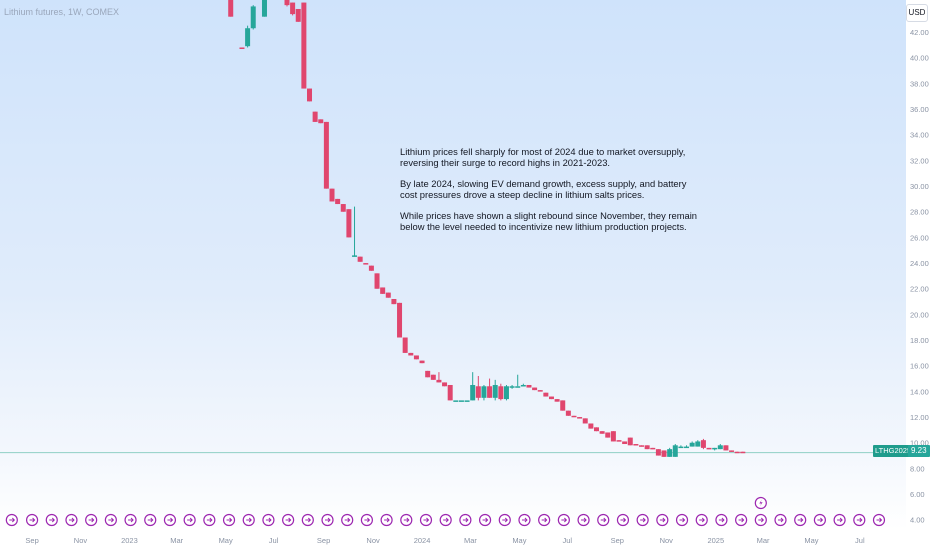  I want to click on chart-title: Lithium futures, 1W, COMEX, so click(62, 12).